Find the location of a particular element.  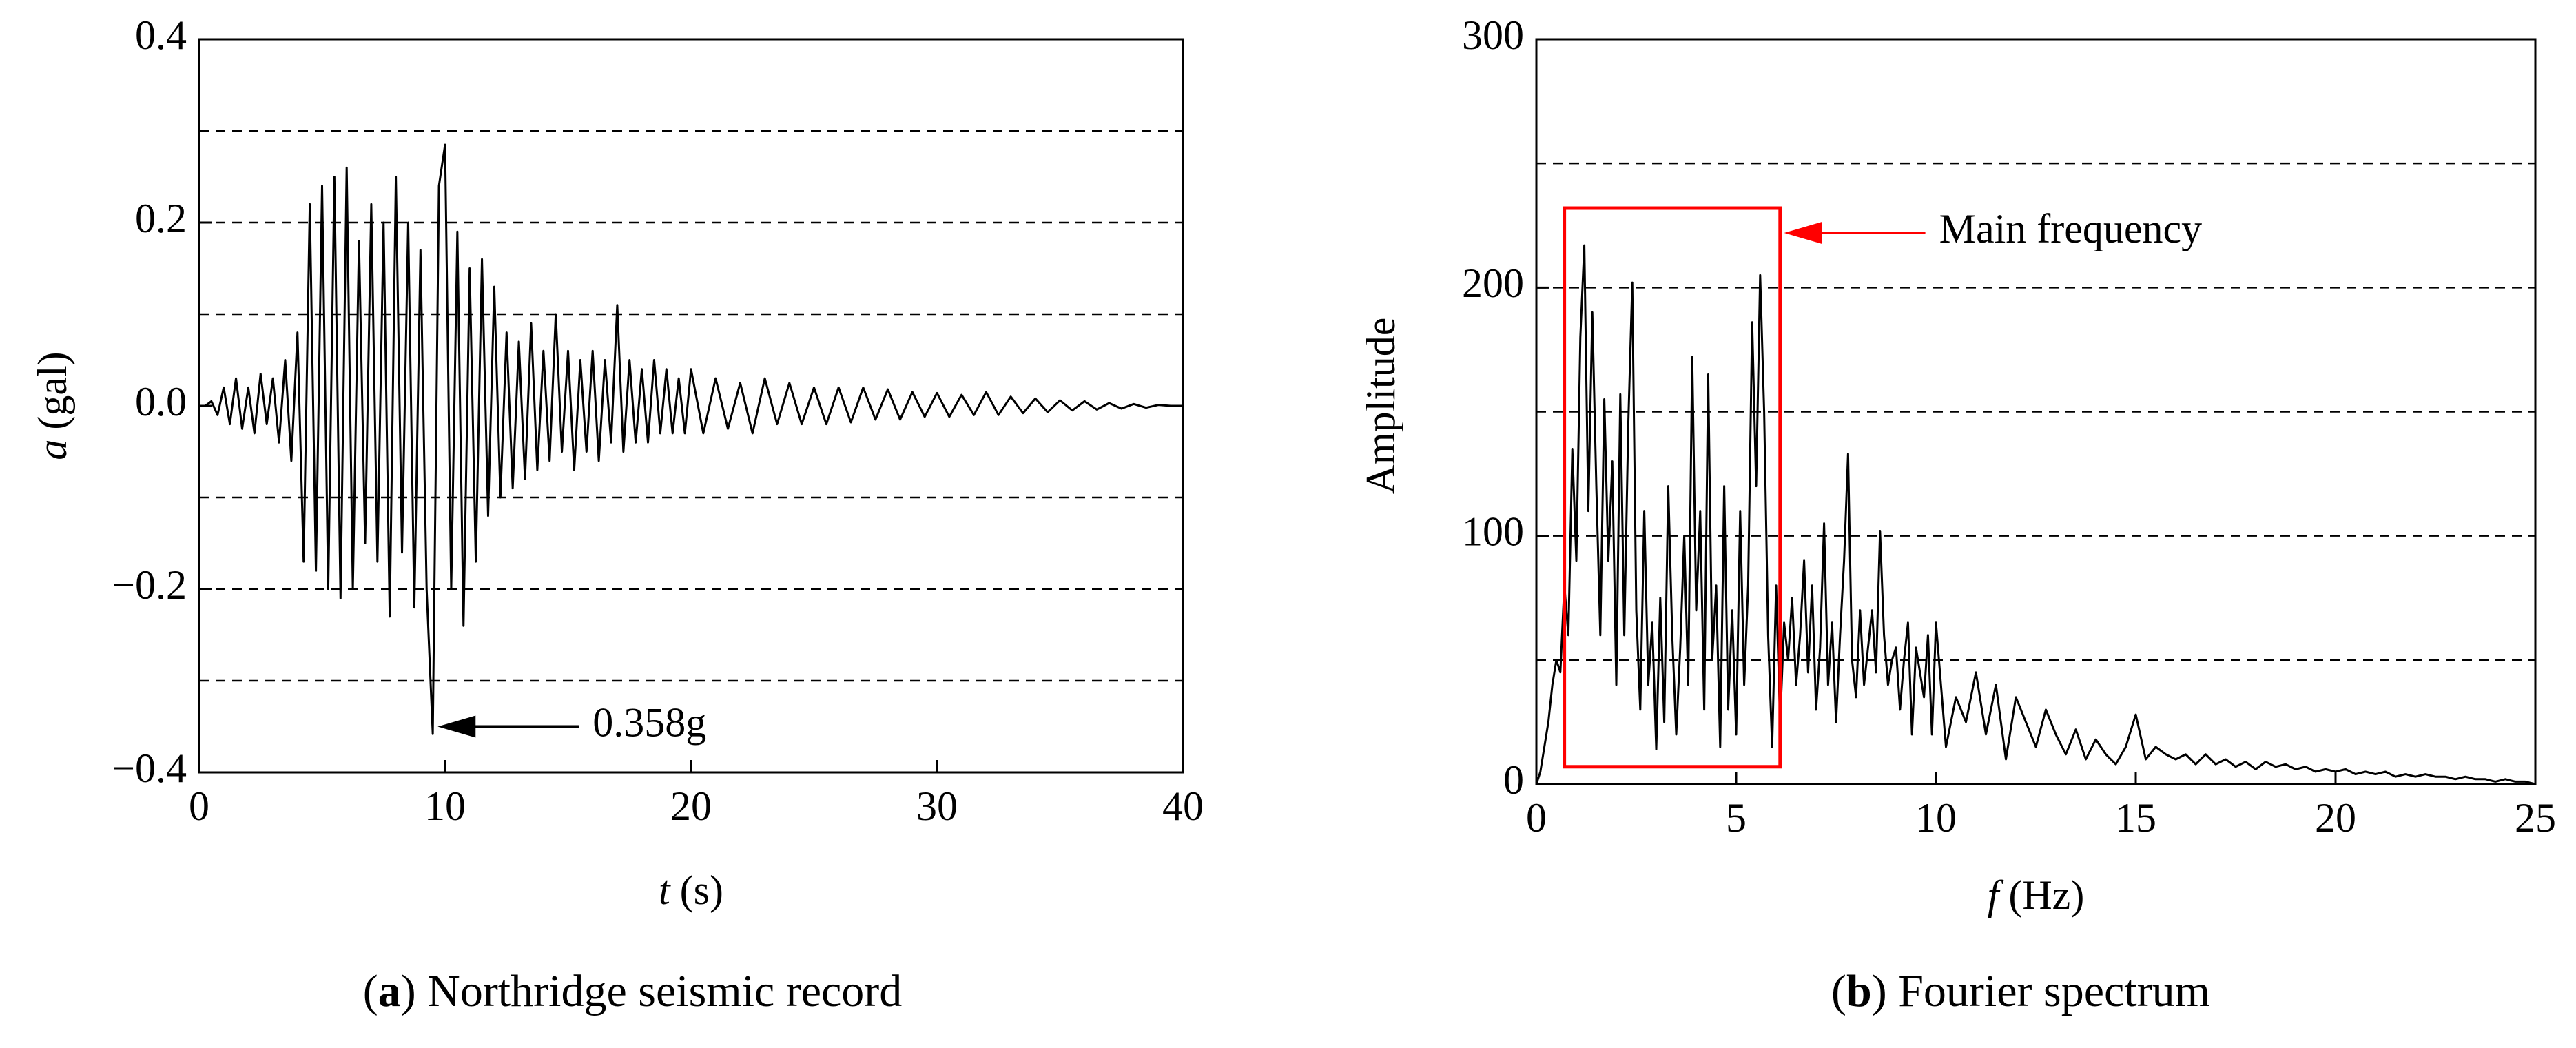

y-axis-symbol: a is located at coordinates (52, 450).